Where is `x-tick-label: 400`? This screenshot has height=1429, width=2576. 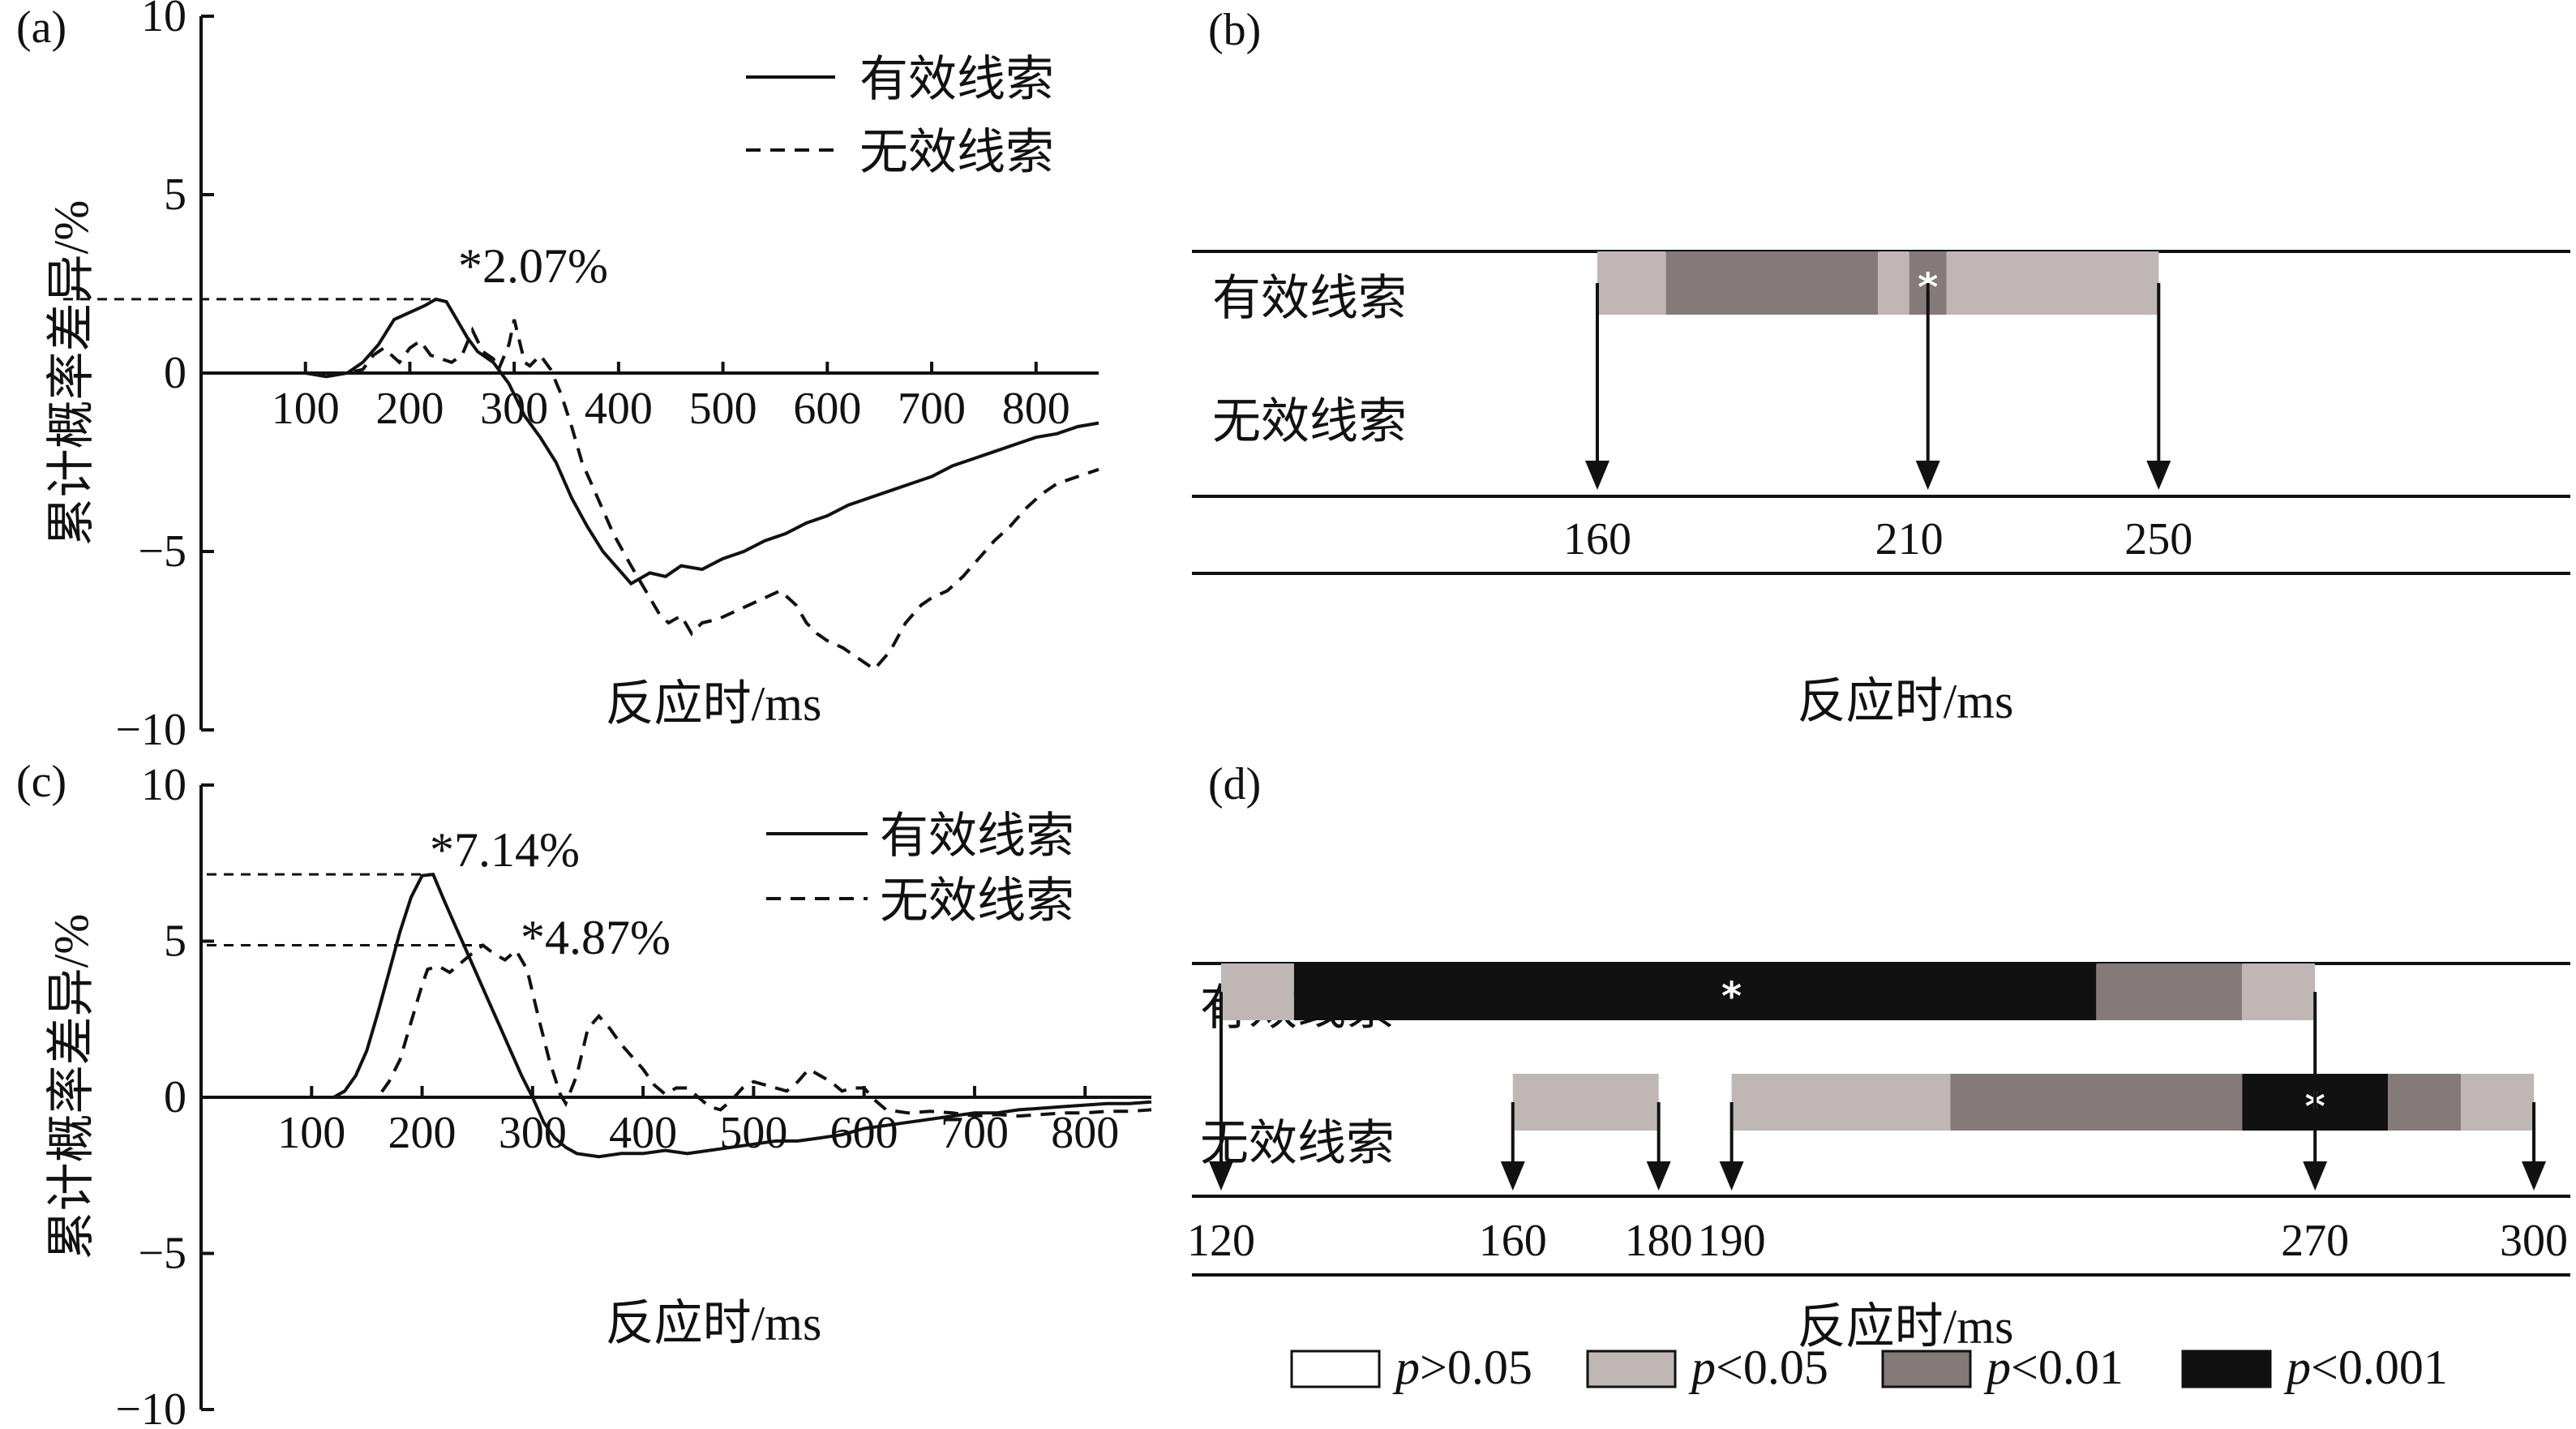
x-tick-label: 400 is located at coordinates (619, 409).